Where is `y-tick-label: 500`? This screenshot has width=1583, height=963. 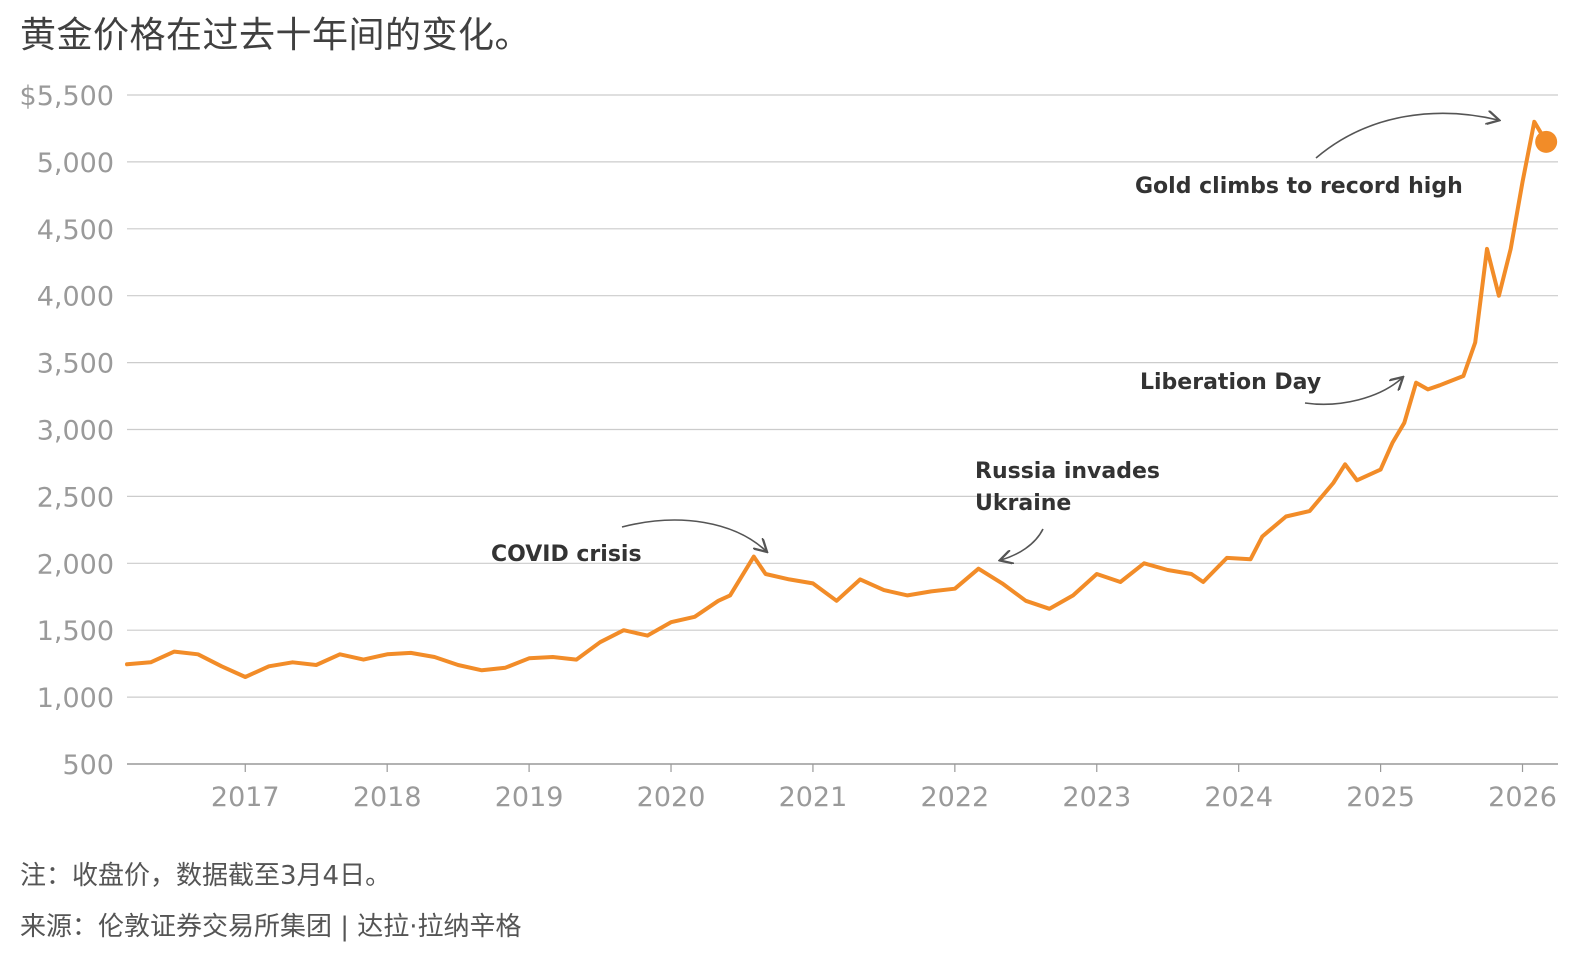 y-tick-label: 500 is located at coordinates (88, 765).